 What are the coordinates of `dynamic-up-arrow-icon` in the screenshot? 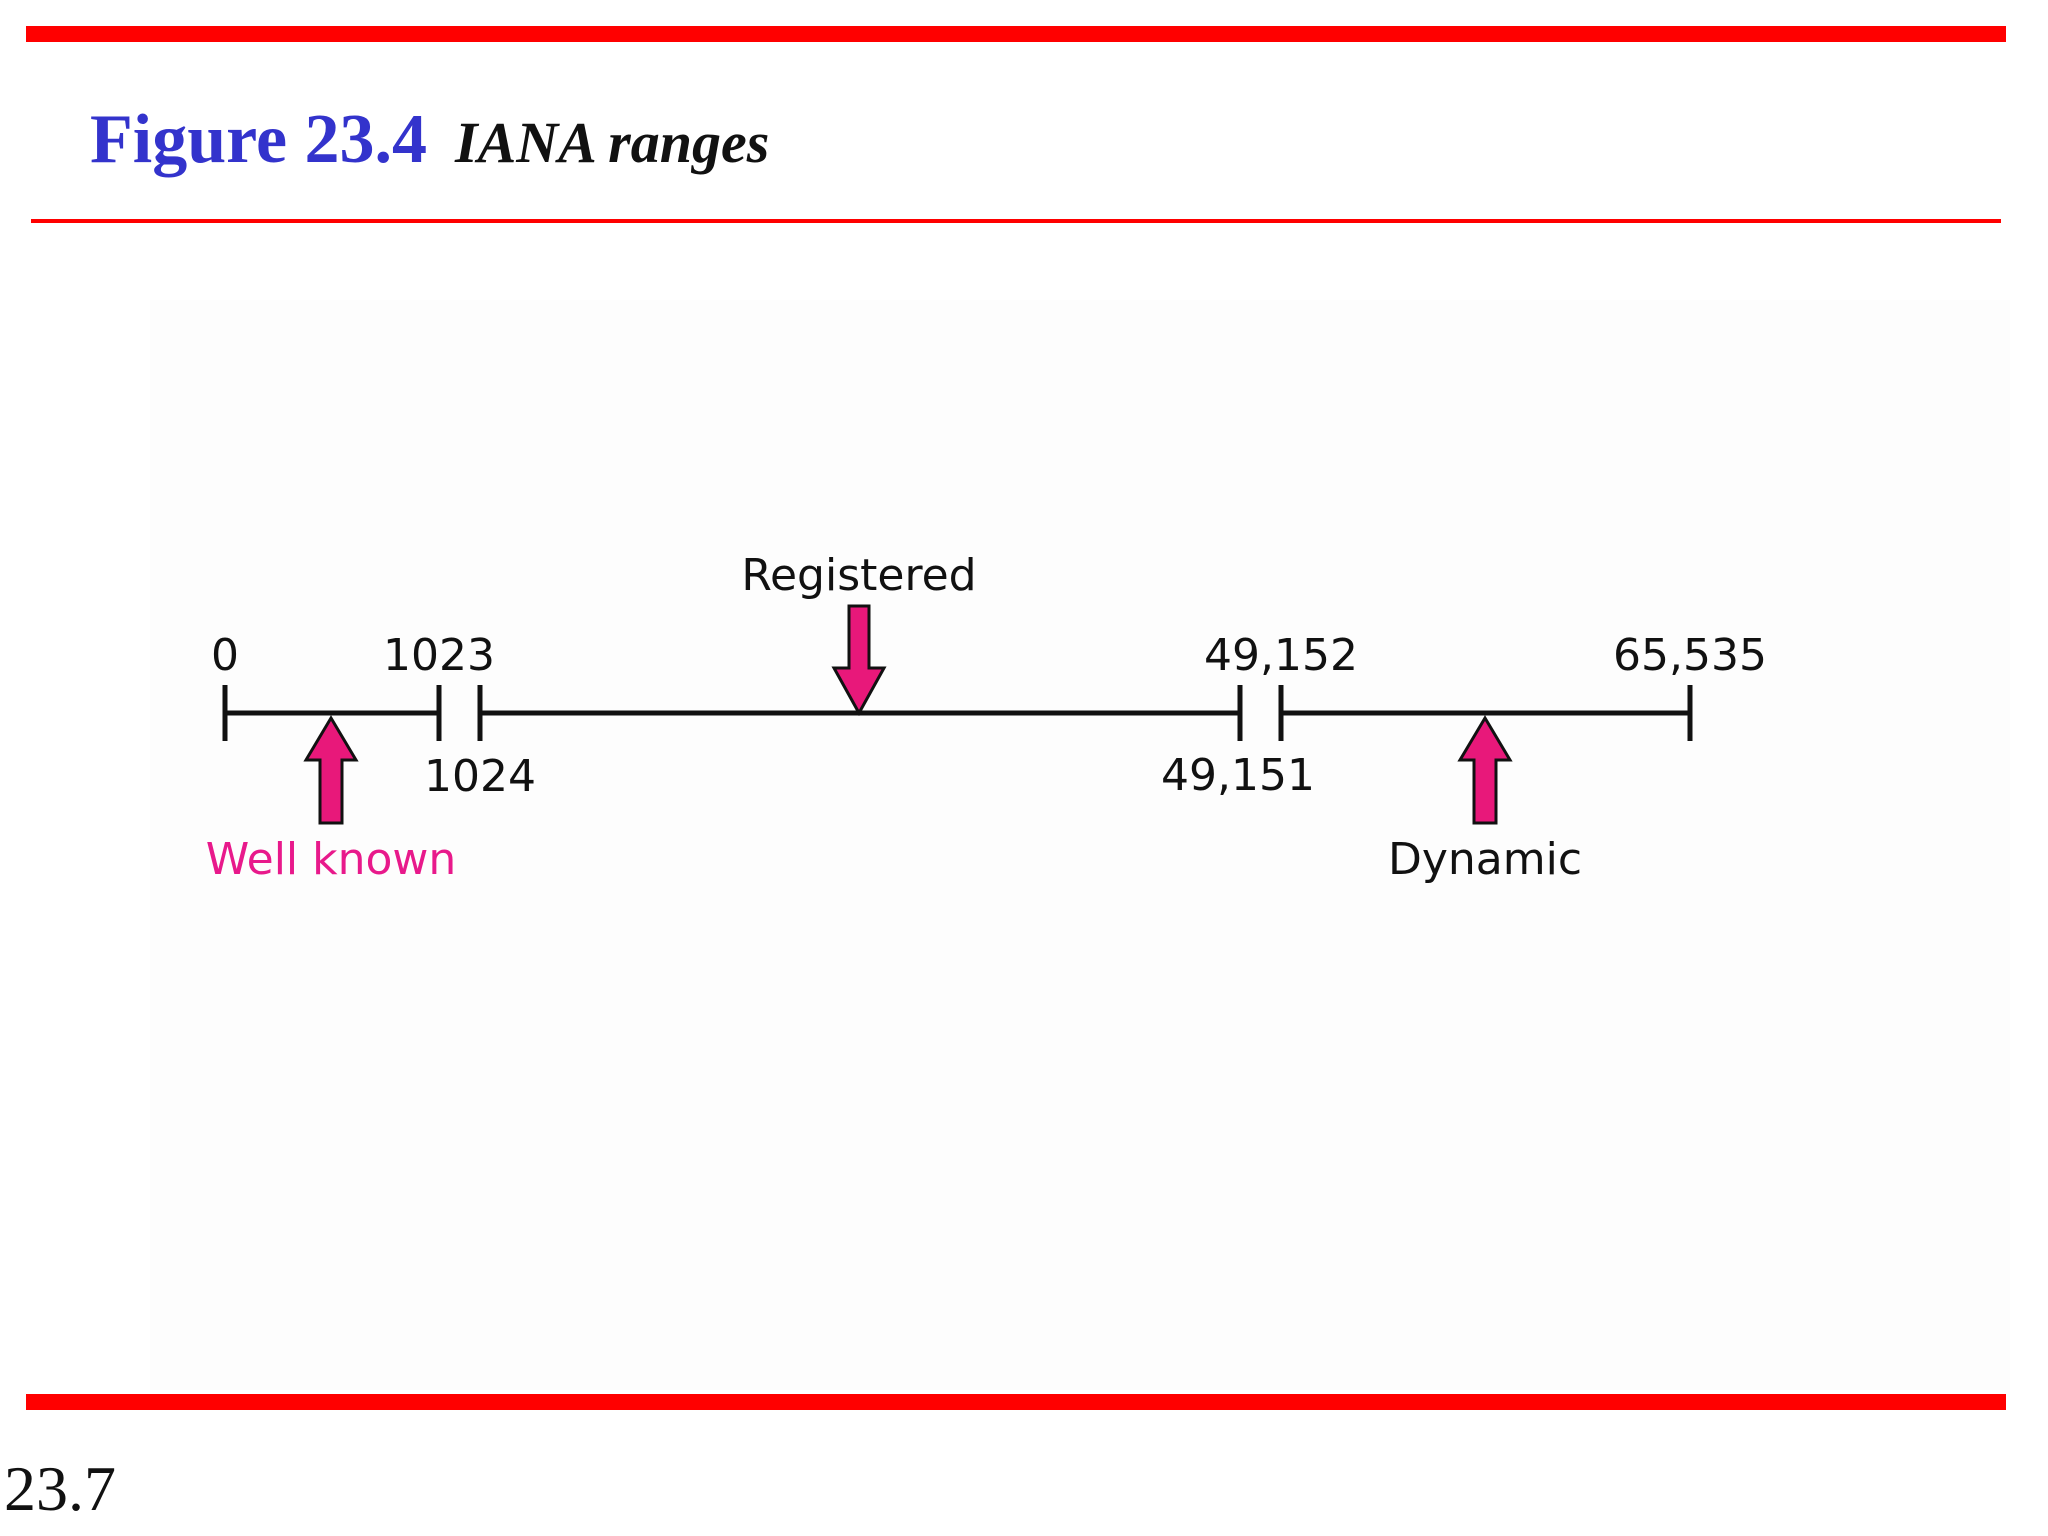 It's located at (1485, 770).